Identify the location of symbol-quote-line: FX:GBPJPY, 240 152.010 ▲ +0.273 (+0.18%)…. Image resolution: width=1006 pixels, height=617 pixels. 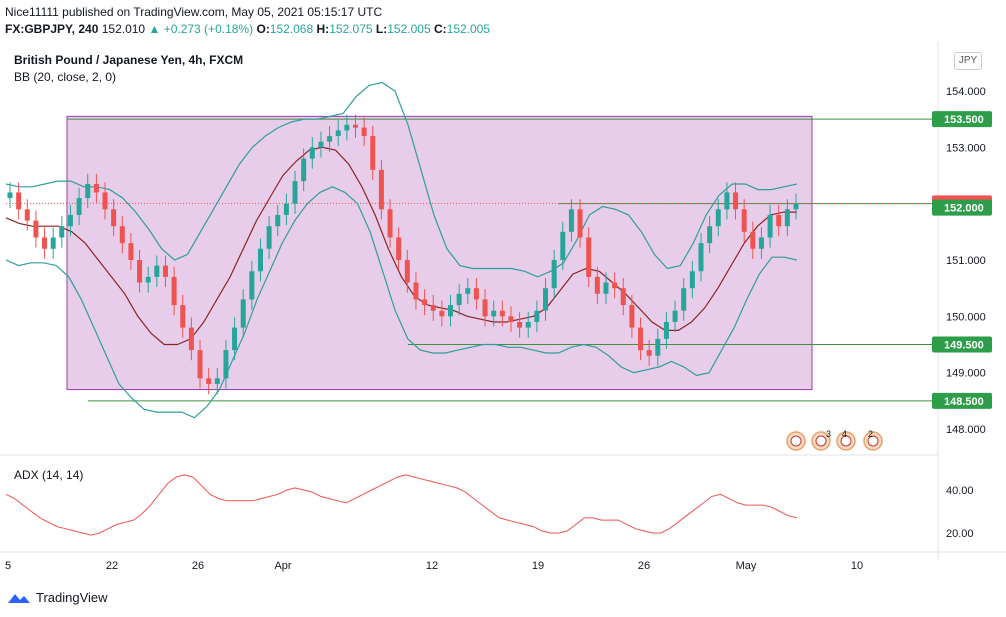
(248, 29).